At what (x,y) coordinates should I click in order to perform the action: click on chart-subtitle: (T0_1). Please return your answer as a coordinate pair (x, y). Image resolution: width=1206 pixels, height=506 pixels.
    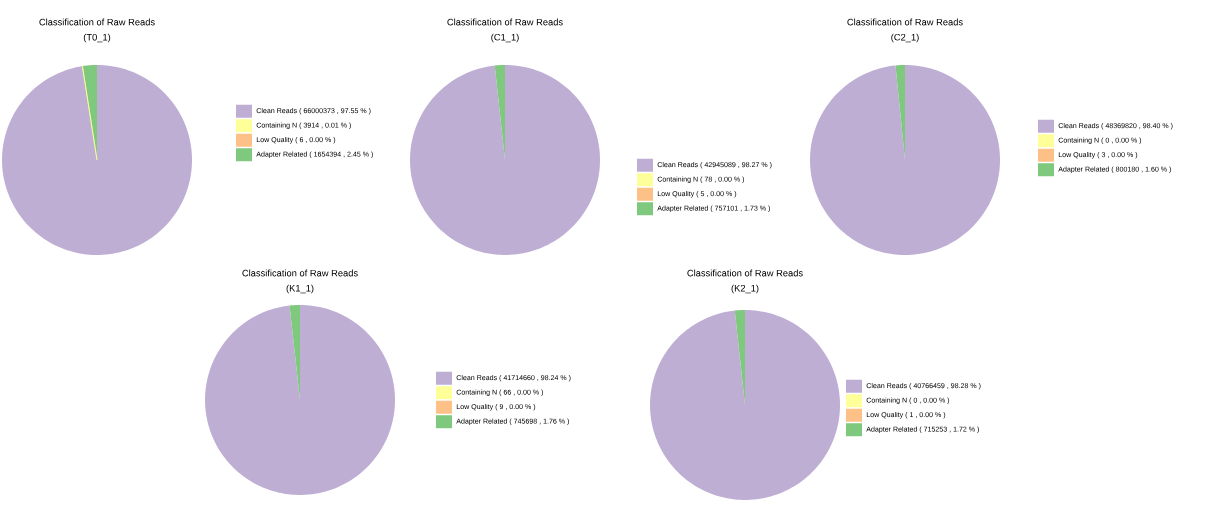
    Looking at the image, I should click on (97, 38).